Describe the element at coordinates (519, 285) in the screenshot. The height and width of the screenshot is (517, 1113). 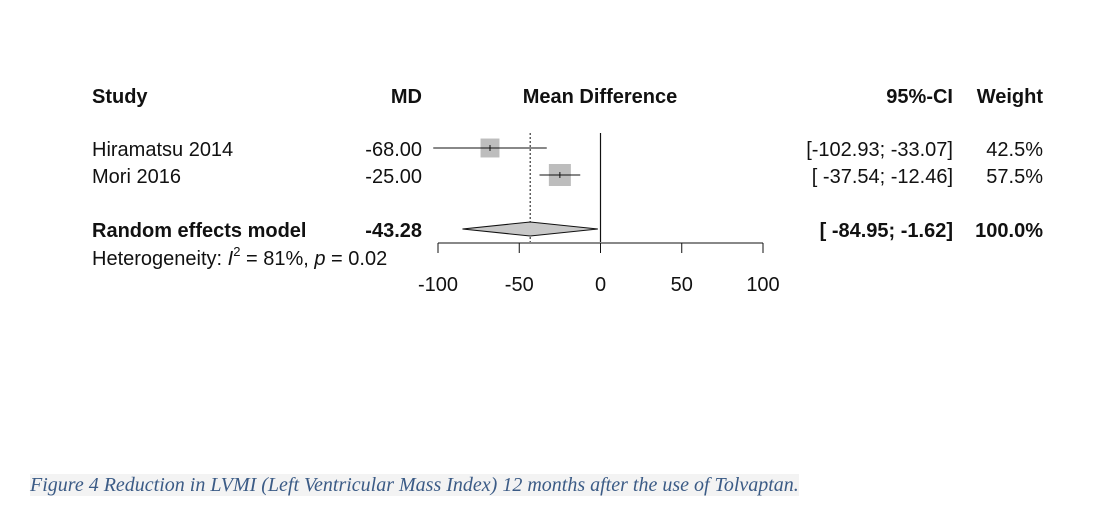
I see `x-axis-tick-label: -50` at that location.